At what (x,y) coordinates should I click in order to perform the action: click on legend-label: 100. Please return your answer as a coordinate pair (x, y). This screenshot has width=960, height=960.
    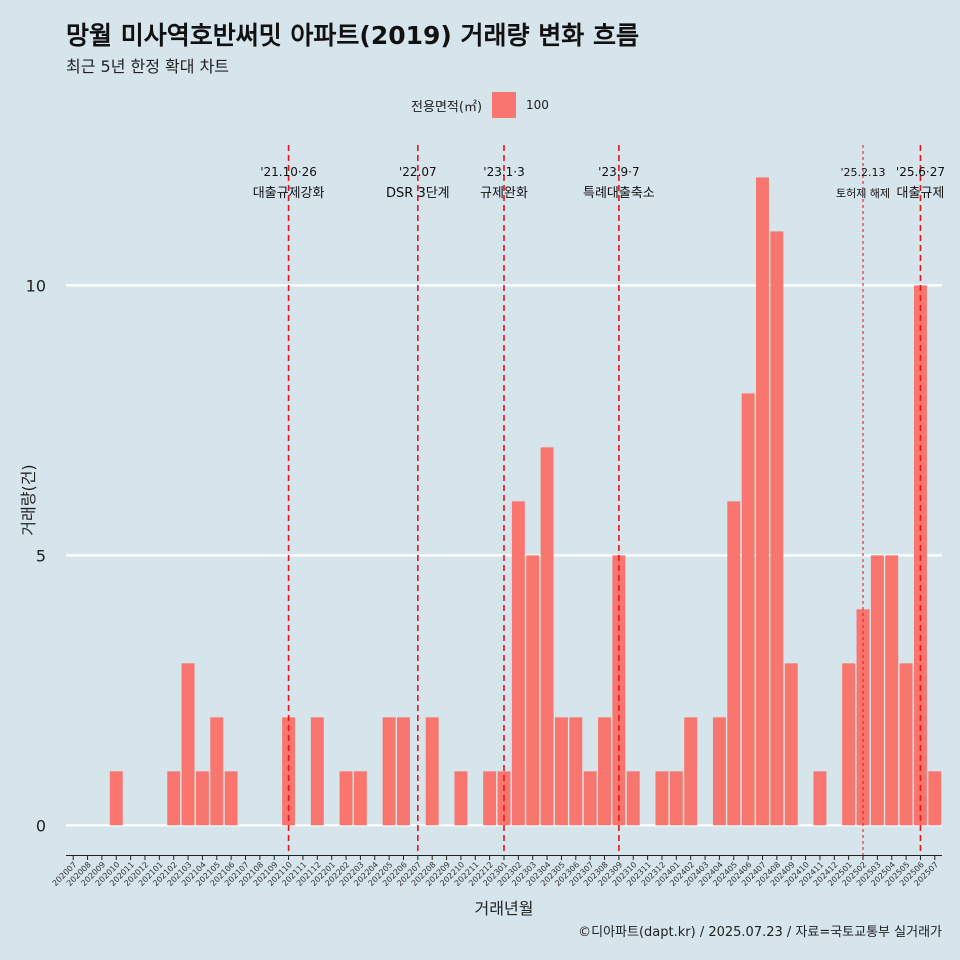
    Looking at the image, I should click on (537, 105).